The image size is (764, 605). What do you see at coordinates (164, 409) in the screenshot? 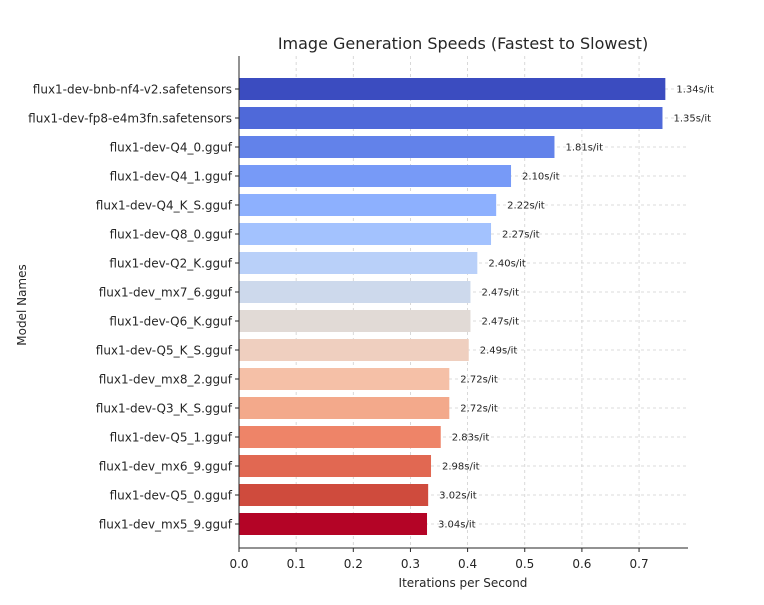
I see `y-tick-label: flux1-dev-Q3_K_S.gguf` at bounding box center [164, 409].